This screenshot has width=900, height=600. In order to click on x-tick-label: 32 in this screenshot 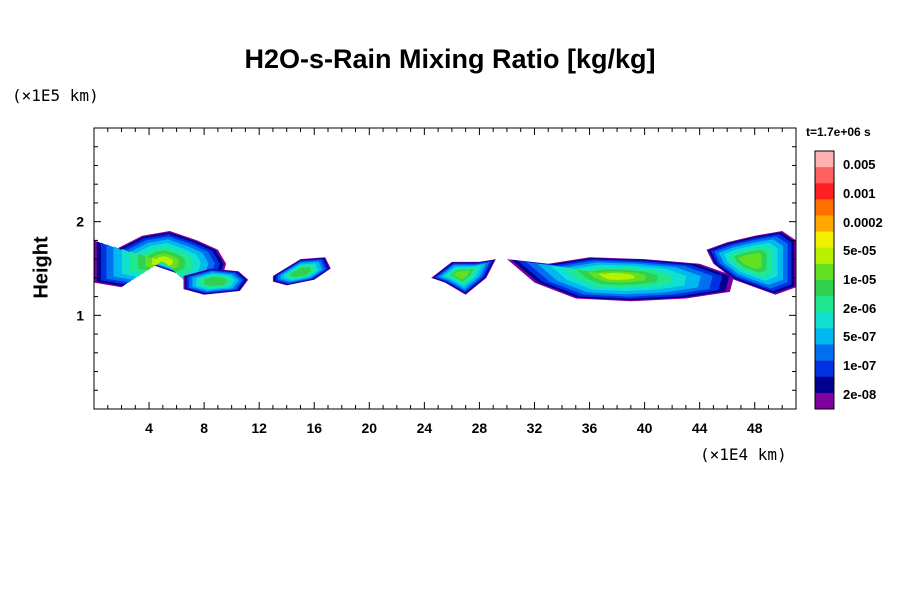, I will do `click(535, 428)`.